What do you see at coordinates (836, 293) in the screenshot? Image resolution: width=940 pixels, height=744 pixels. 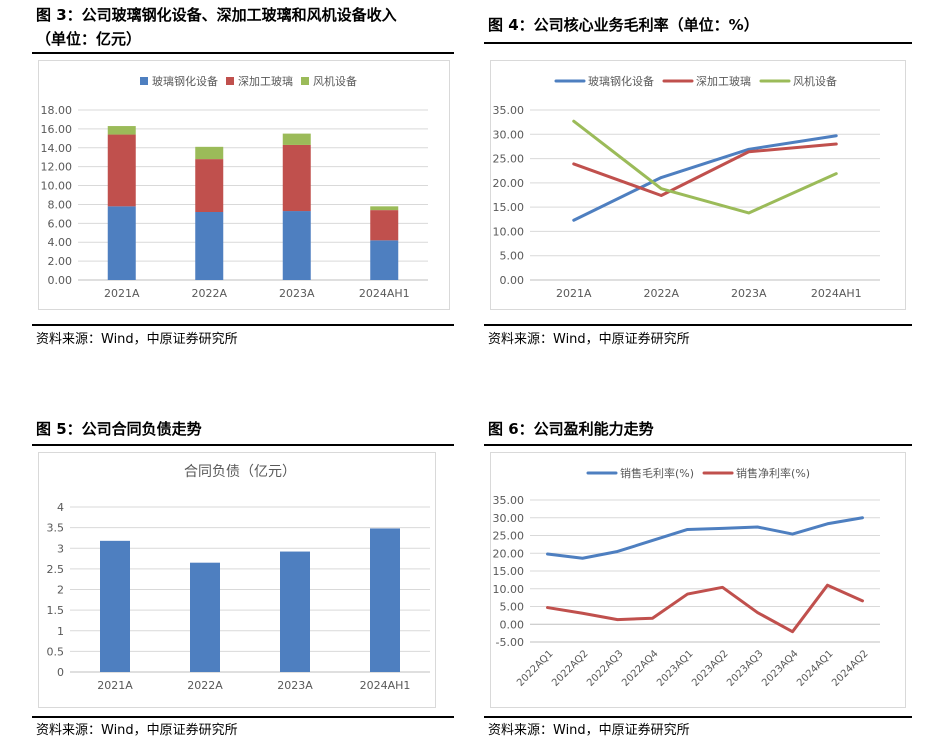 I see `fig4-x-tick-label: 2024AH1` at bounding box center [836, 293].